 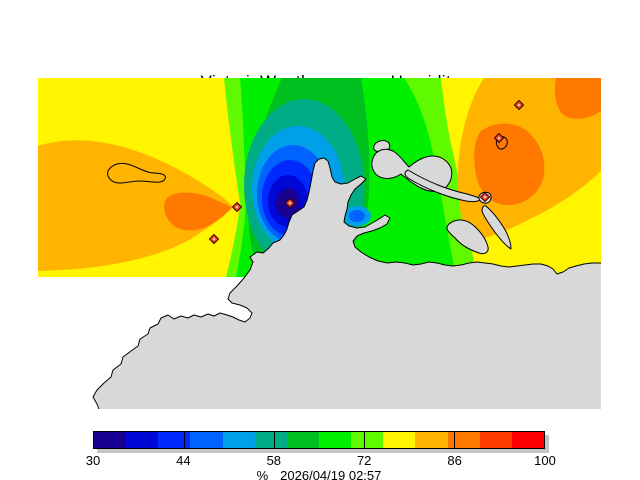 I want to click on island-snake-west, so click(x=443, y=186).